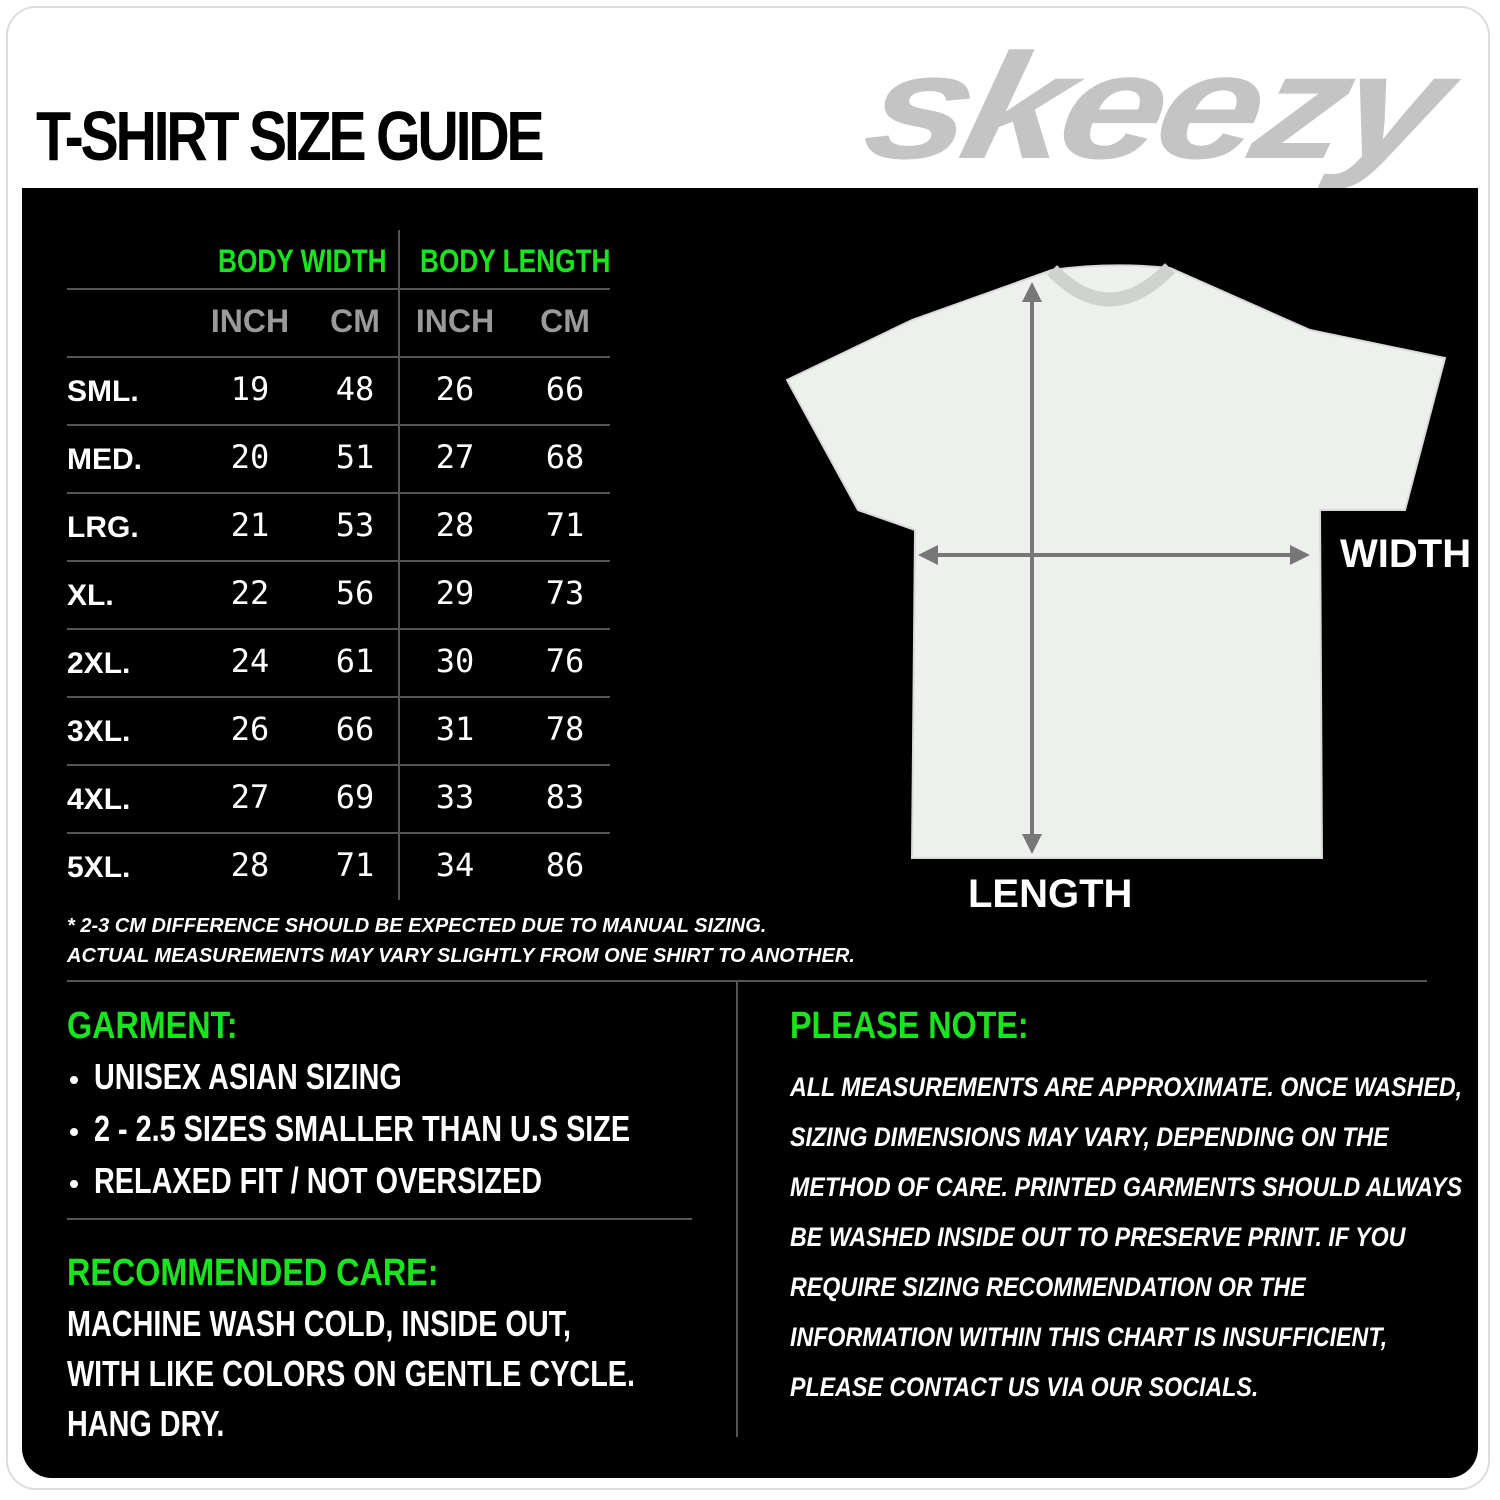 The image size is (1500, 1500). Describe the element at coordinates (99, 731) in the screenshot. I see `size-label: 3XL.` at that location.